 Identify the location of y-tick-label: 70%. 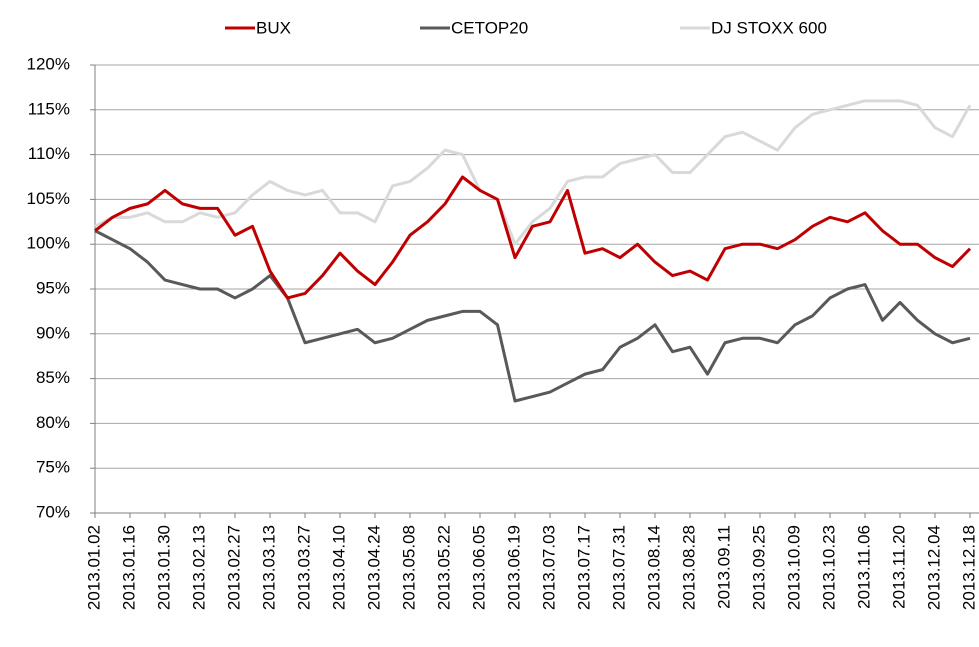
(53, 511).